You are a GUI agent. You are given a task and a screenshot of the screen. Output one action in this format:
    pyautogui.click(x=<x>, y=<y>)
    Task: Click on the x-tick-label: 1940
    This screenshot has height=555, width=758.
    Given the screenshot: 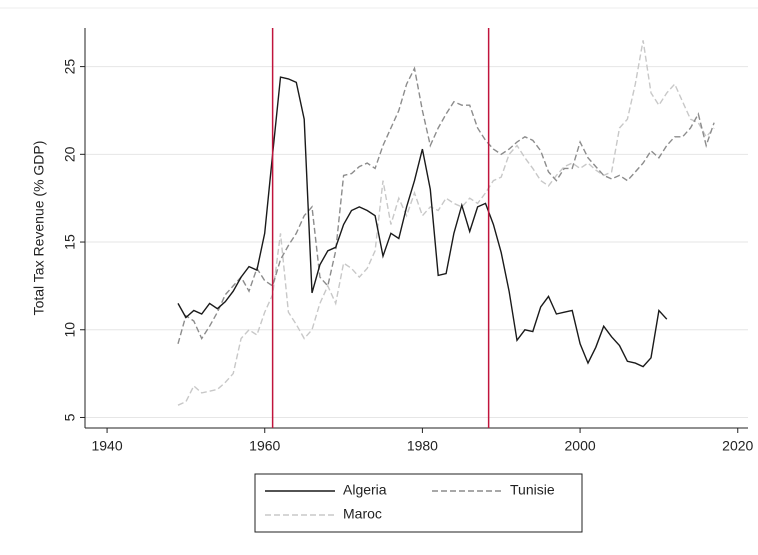 What is the action you would take?
    pyautogui.click(x=106, y=446)
    